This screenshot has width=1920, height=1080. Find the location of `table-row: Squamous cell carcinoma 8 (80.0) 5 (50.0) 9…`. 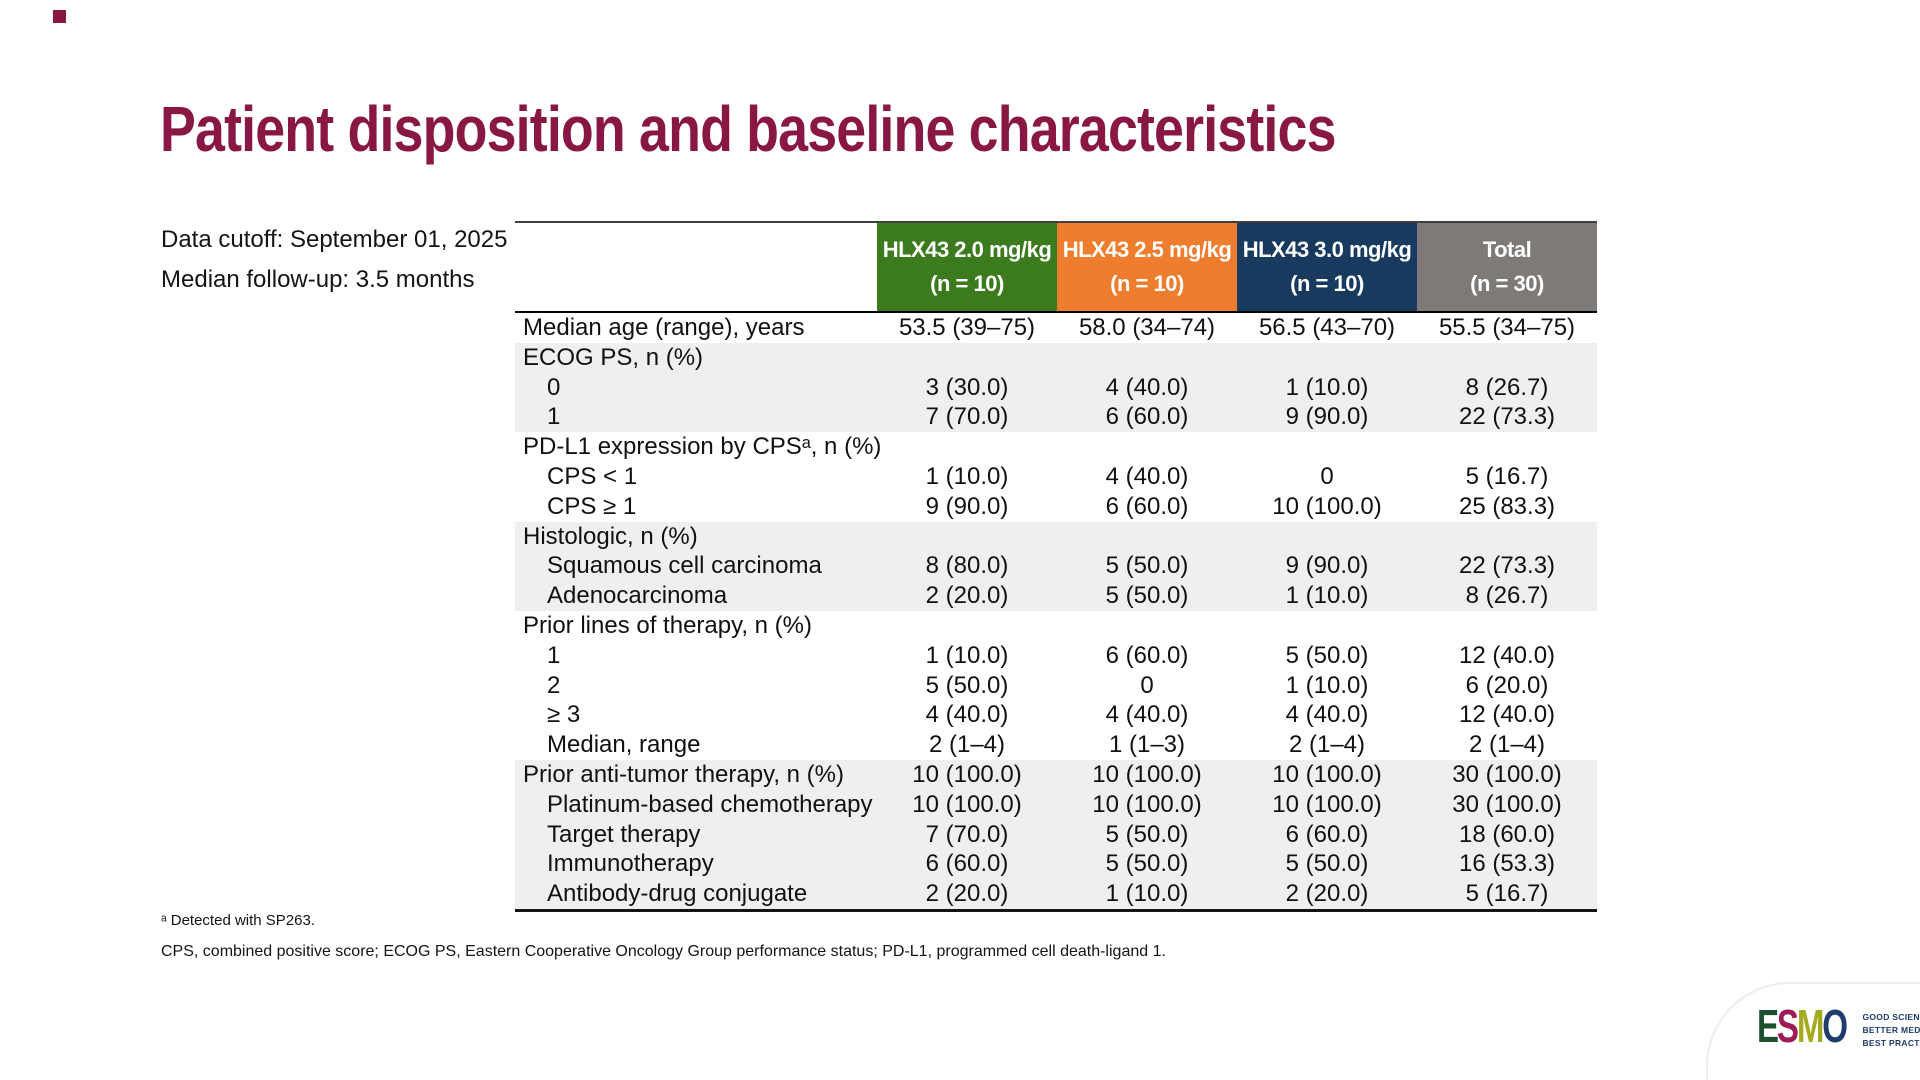

table-row: Squamous cell carcinoma 8 (80.0) 5 (50.0) 9… is located at coordinates (1056, 566).